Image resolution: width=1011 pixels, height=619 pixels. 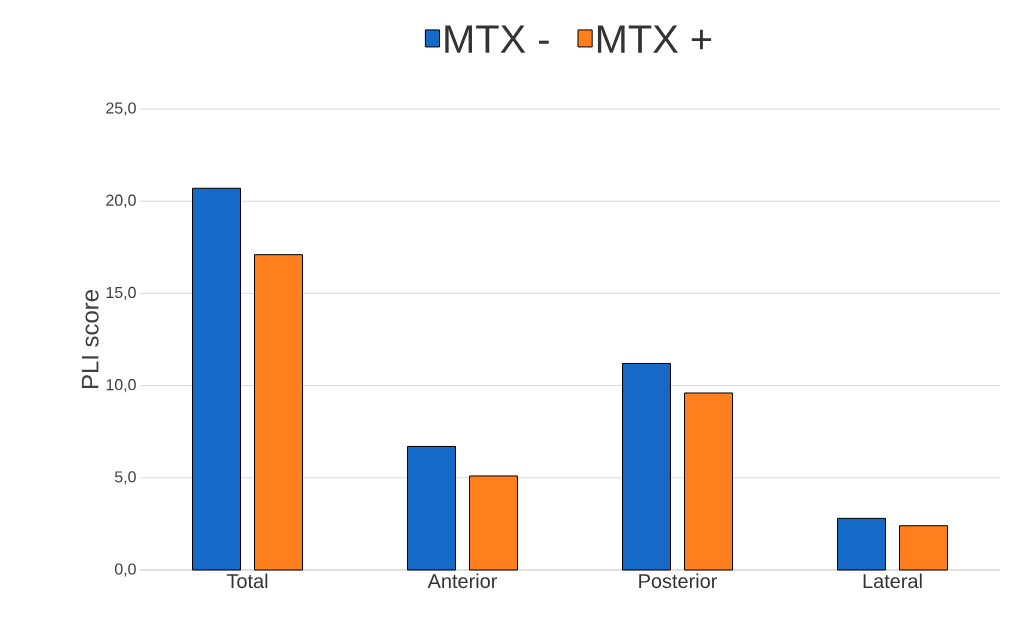 I want to click on x-tick-label: Anterior, so click(x=462, y=581).